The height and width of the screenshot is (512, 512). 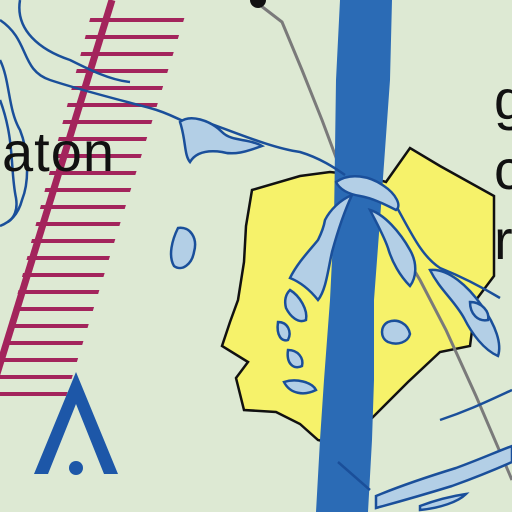 What do you see at coordinates (76, 423) in the screenshot?
I see `aerodrome-a-icon` at bounding box center [76, 423].